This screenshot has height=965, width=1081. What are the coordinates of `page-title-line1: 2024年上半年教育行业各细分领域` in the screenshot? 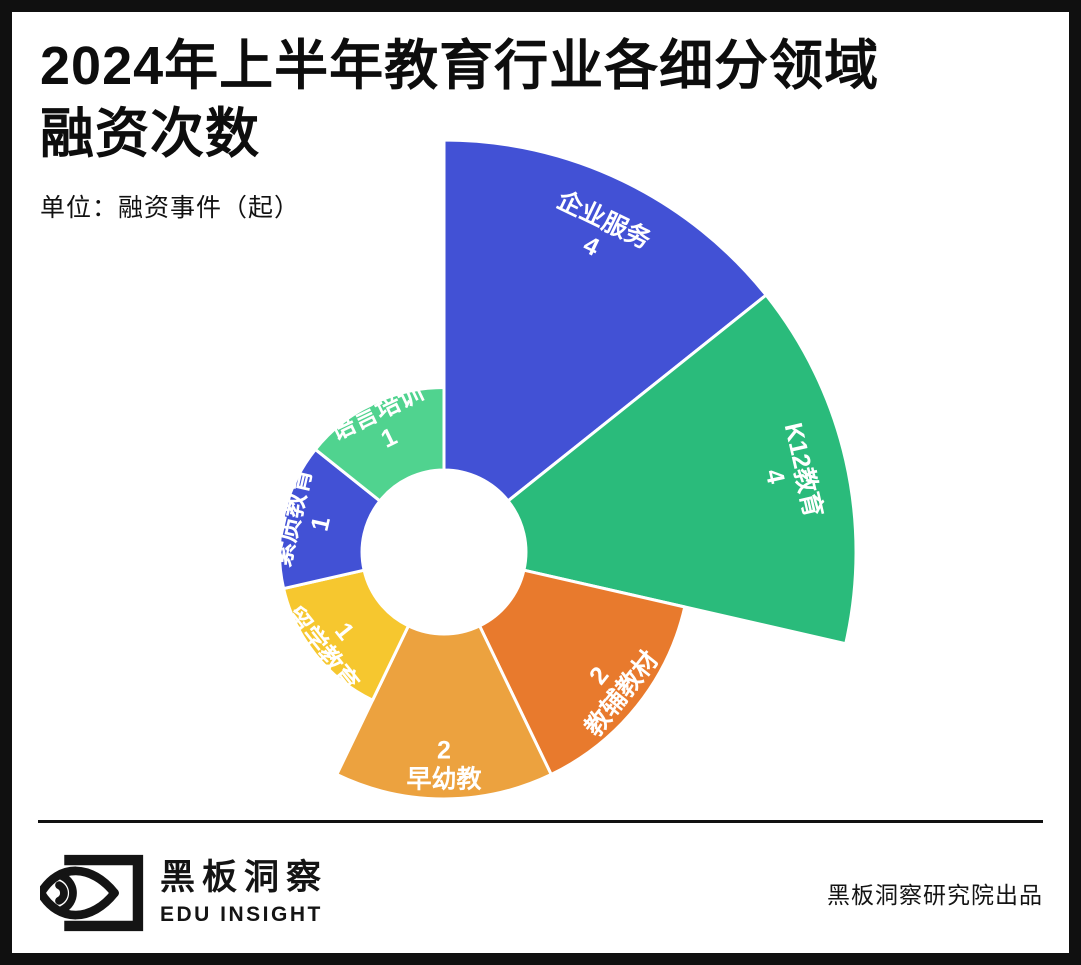 It's located at (460, 66).